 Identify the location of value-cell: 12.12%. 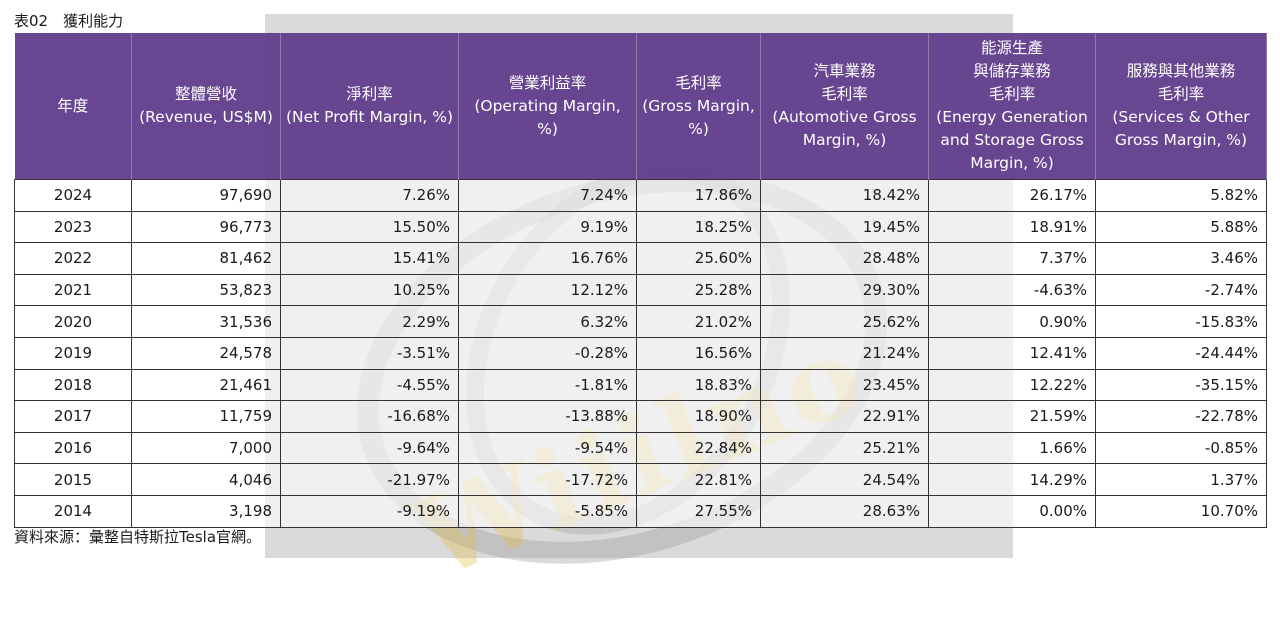
(547, 290).